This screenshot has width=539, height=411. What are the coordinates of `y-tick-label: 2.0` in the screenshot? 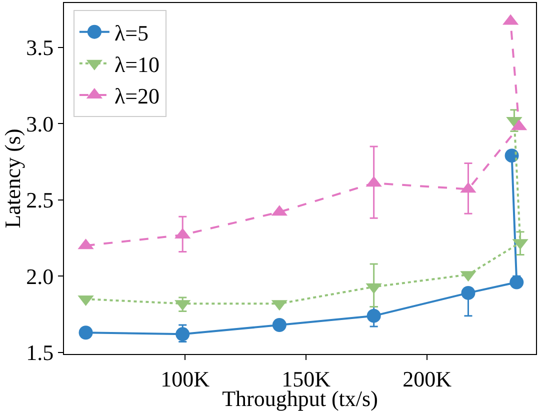 It's located at (40, 276).